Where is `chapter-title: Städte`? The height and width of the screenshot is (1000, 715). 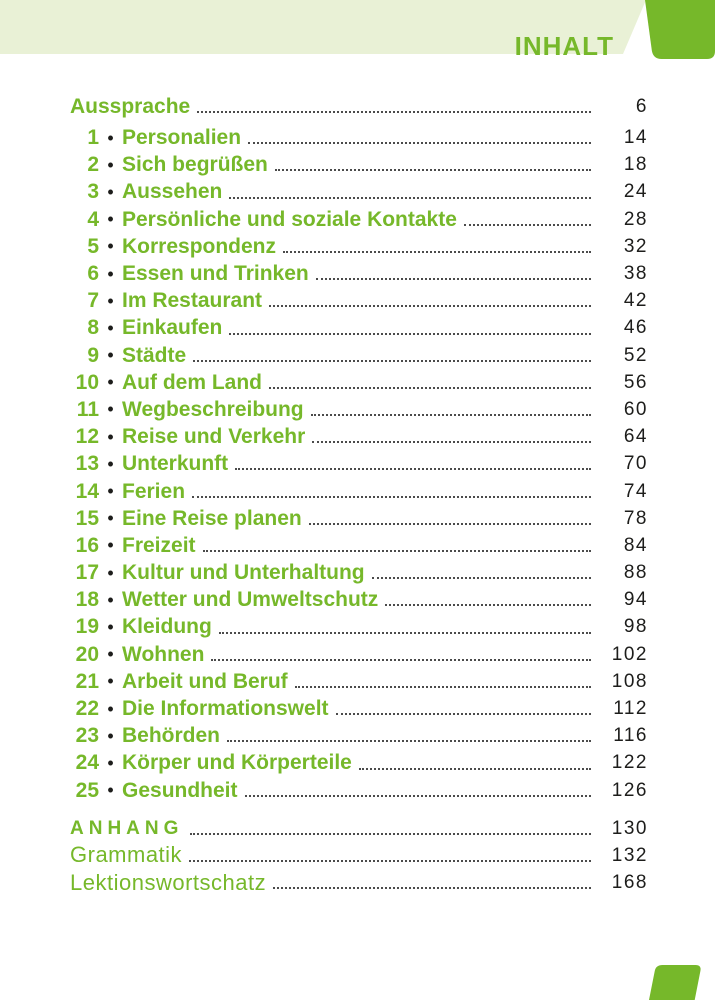
chapter-title: Städte is located at coordinates (154, 355).